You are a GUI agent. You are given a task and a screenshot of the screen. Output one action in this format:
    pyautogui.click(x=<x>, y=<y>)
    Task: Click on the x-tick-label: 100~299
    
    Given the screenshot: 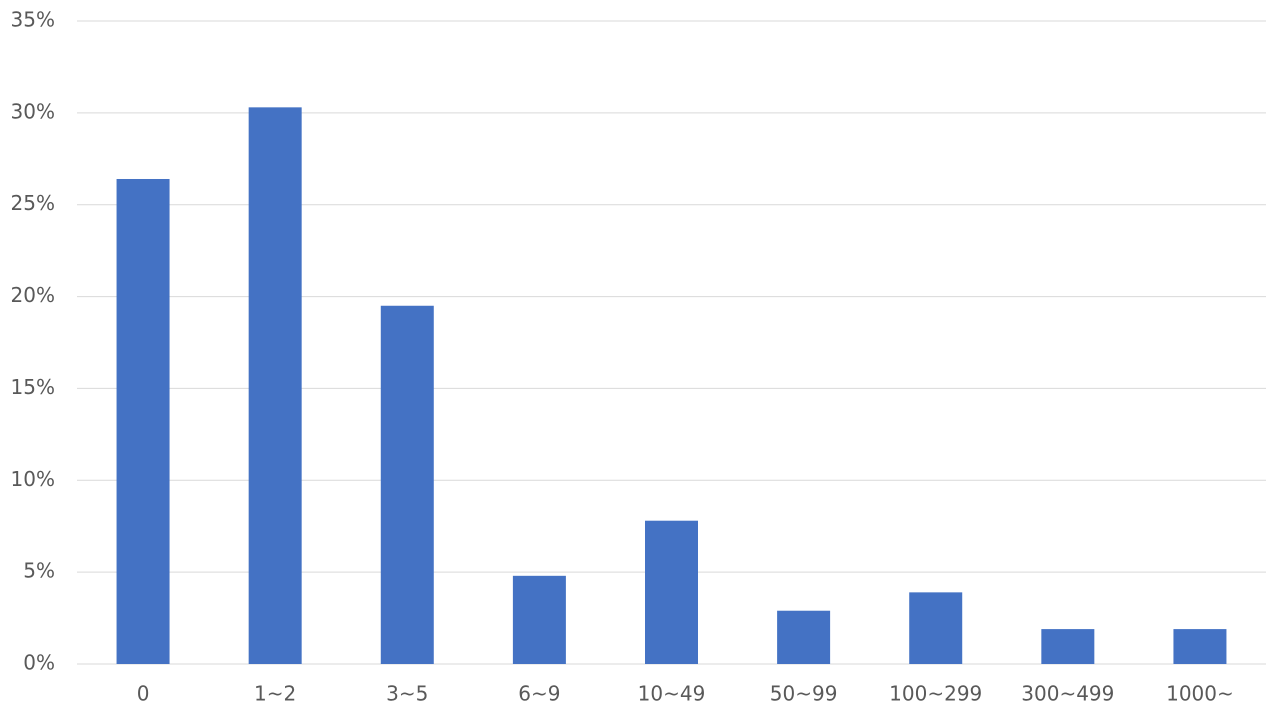 What is the action you would take?
    pyautogui.click(x=935, y=694)
    